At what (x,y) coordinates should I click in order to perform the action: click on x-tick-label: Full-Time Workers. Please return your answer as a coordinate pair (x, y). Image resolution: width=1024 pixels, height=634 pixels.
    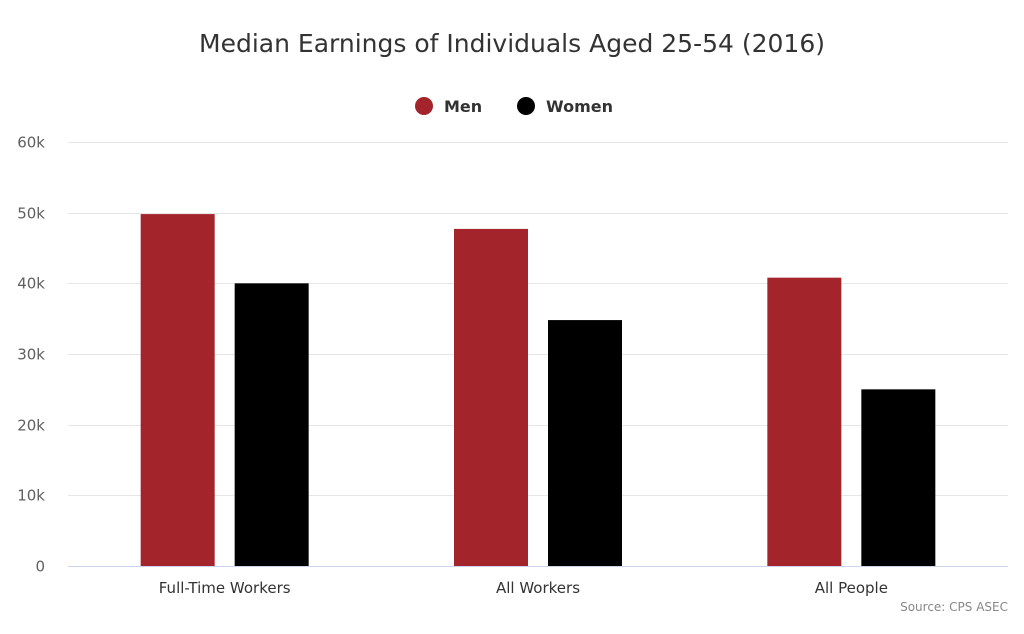
    Looking at the image, I should click on (225, 588).